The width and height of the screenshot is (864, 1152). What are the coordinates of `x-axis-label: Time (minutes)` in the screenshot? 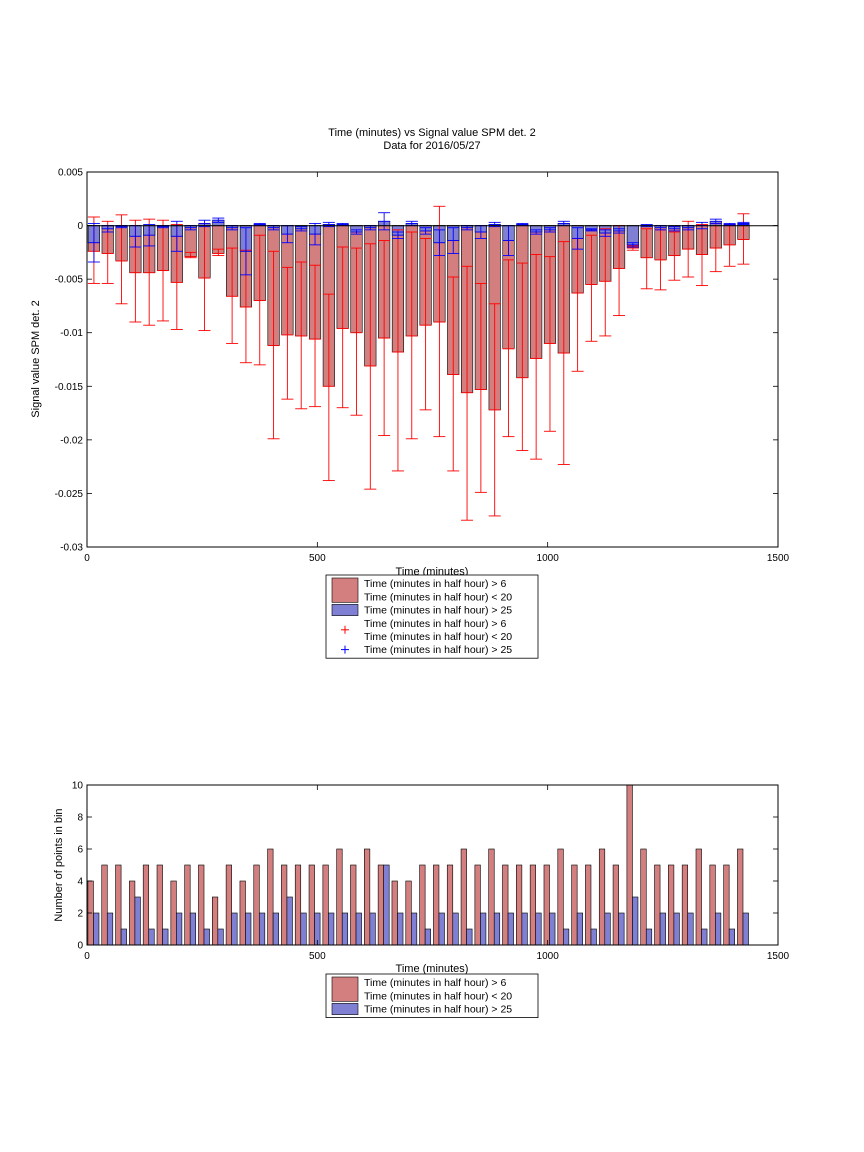 It's located at (432, 969).